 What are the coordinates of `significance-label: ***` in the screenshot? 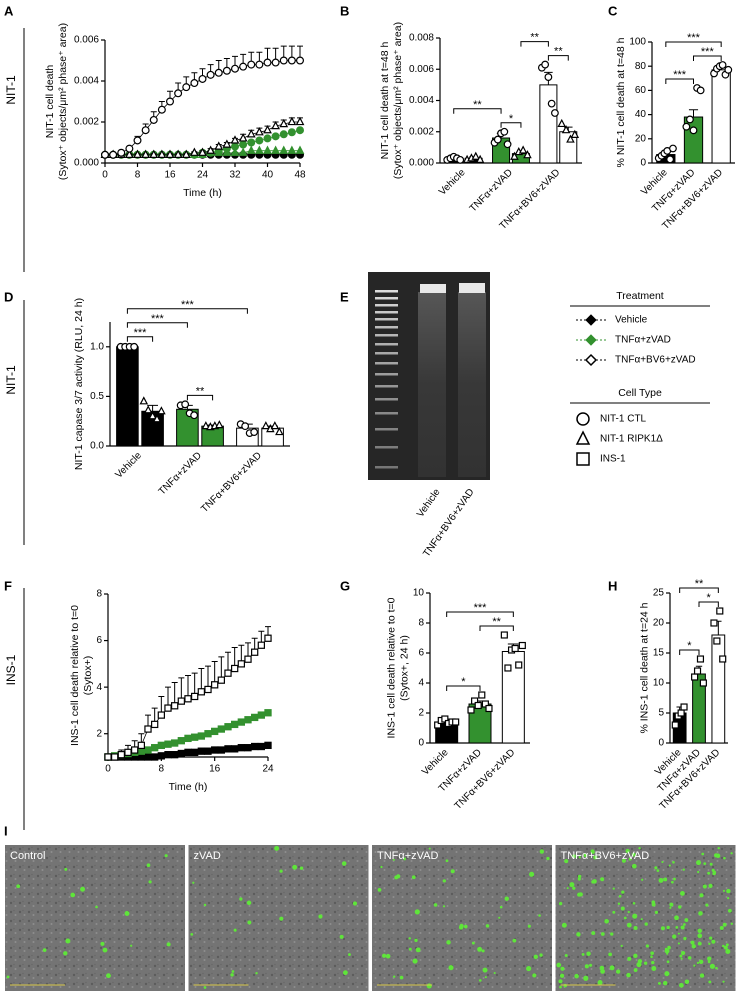 It's located at (481, 608).